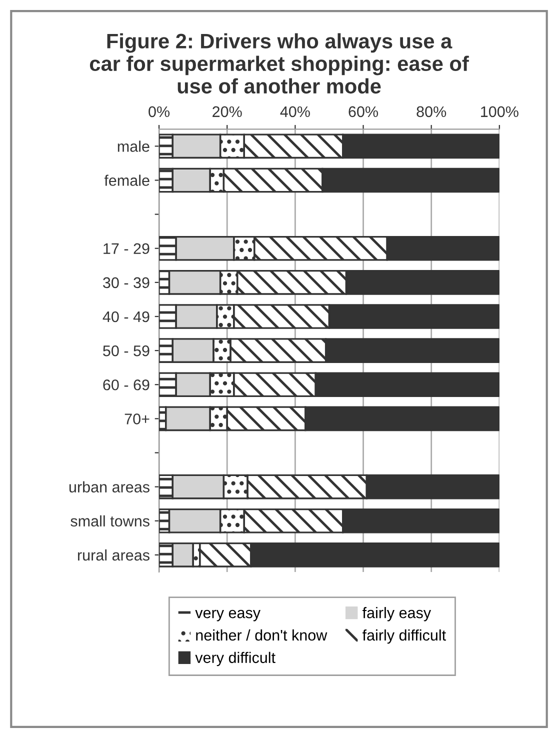  I want to click on x-tick-label: 80%, so click(431, 112).